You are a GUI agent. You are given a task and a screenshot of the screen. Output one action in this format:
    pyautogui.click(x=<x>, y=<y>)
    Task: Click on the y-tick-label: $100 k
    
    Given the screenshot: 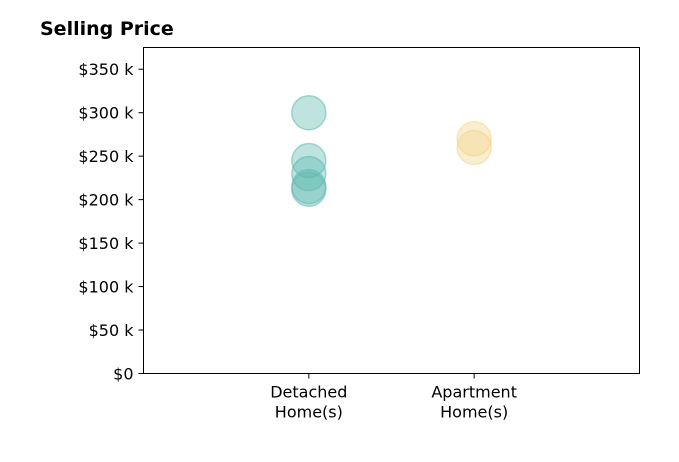 What is the action you would take?
    pyautogui.click(x=106, y=287)
    